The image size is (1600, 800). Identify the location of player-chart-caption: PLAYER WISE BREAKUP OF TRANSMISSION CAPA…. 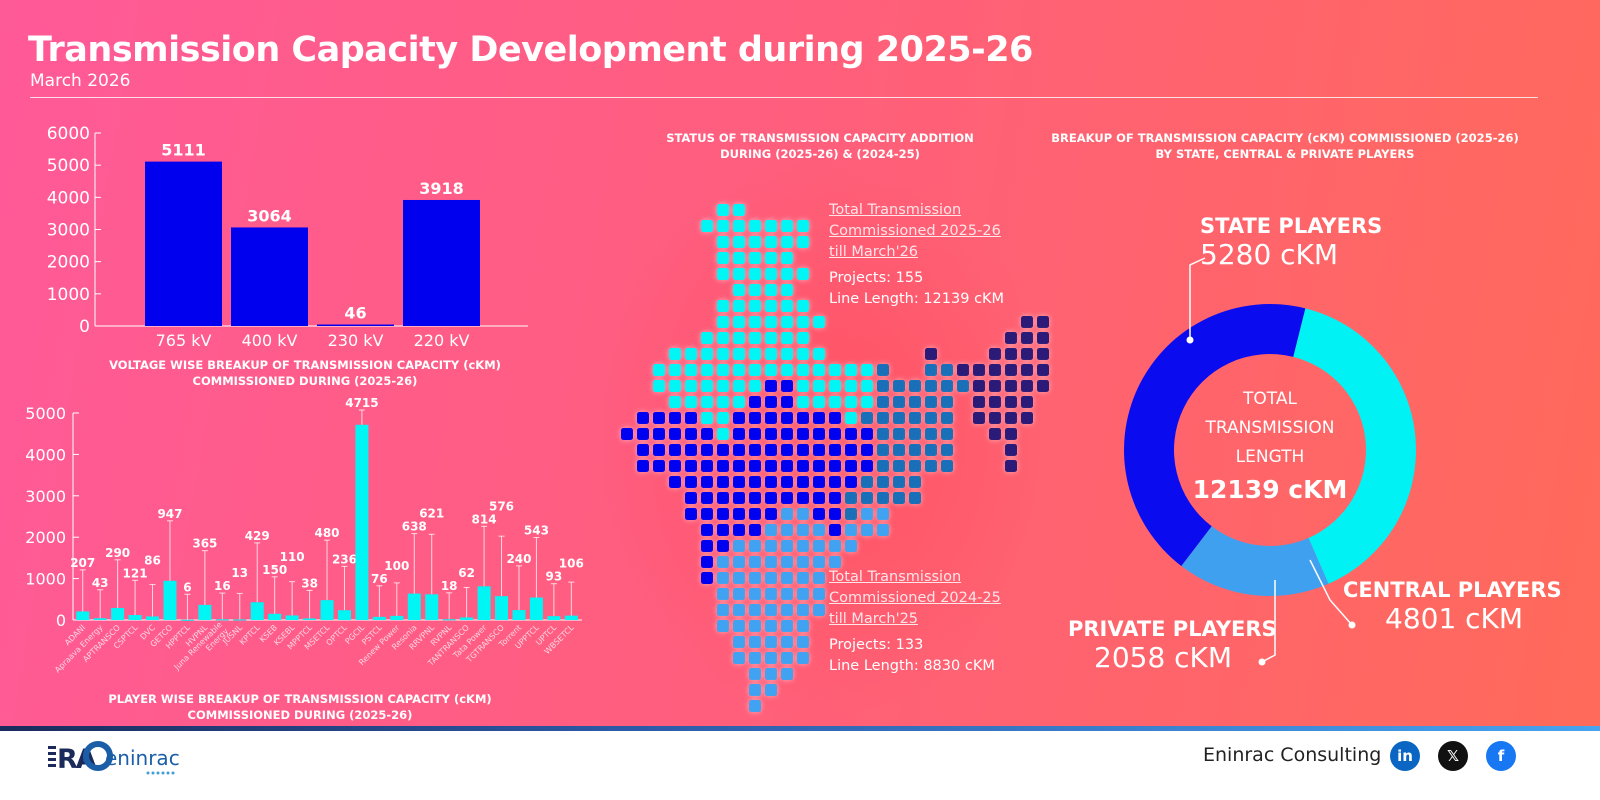
(300, 707).